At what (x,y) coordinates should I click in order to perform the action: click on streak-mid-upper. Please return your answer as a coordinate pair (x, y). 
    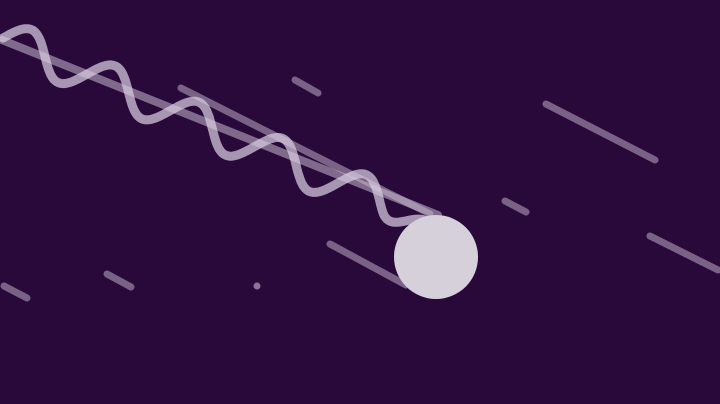
    Looking at the image, I should click on (305, 151).